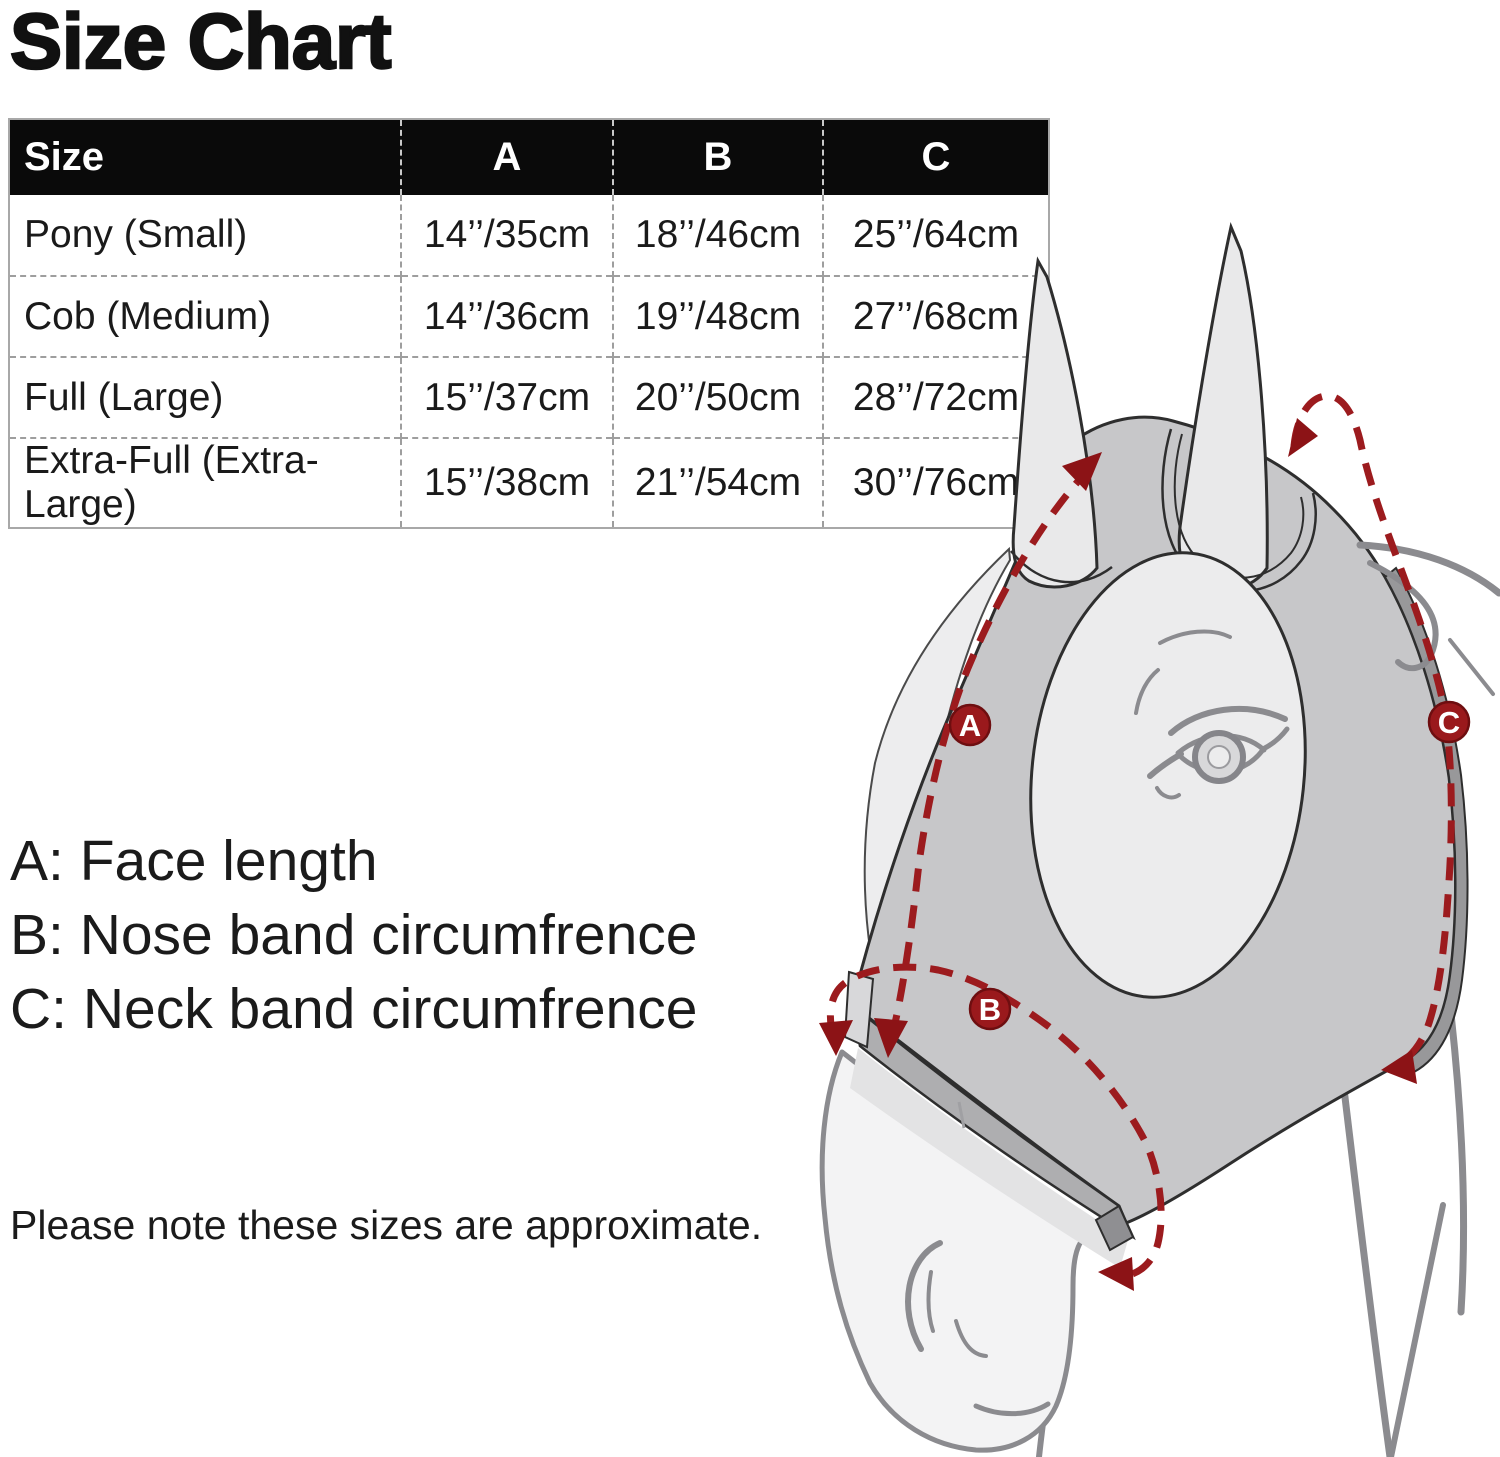 The height and width of the screenshot is (1457, 1500). What do you see at coordinates (1303, 437) in the screenshot?
I see `measure-c-top-arrowhead-icon` at bounding box center [1303, 437].